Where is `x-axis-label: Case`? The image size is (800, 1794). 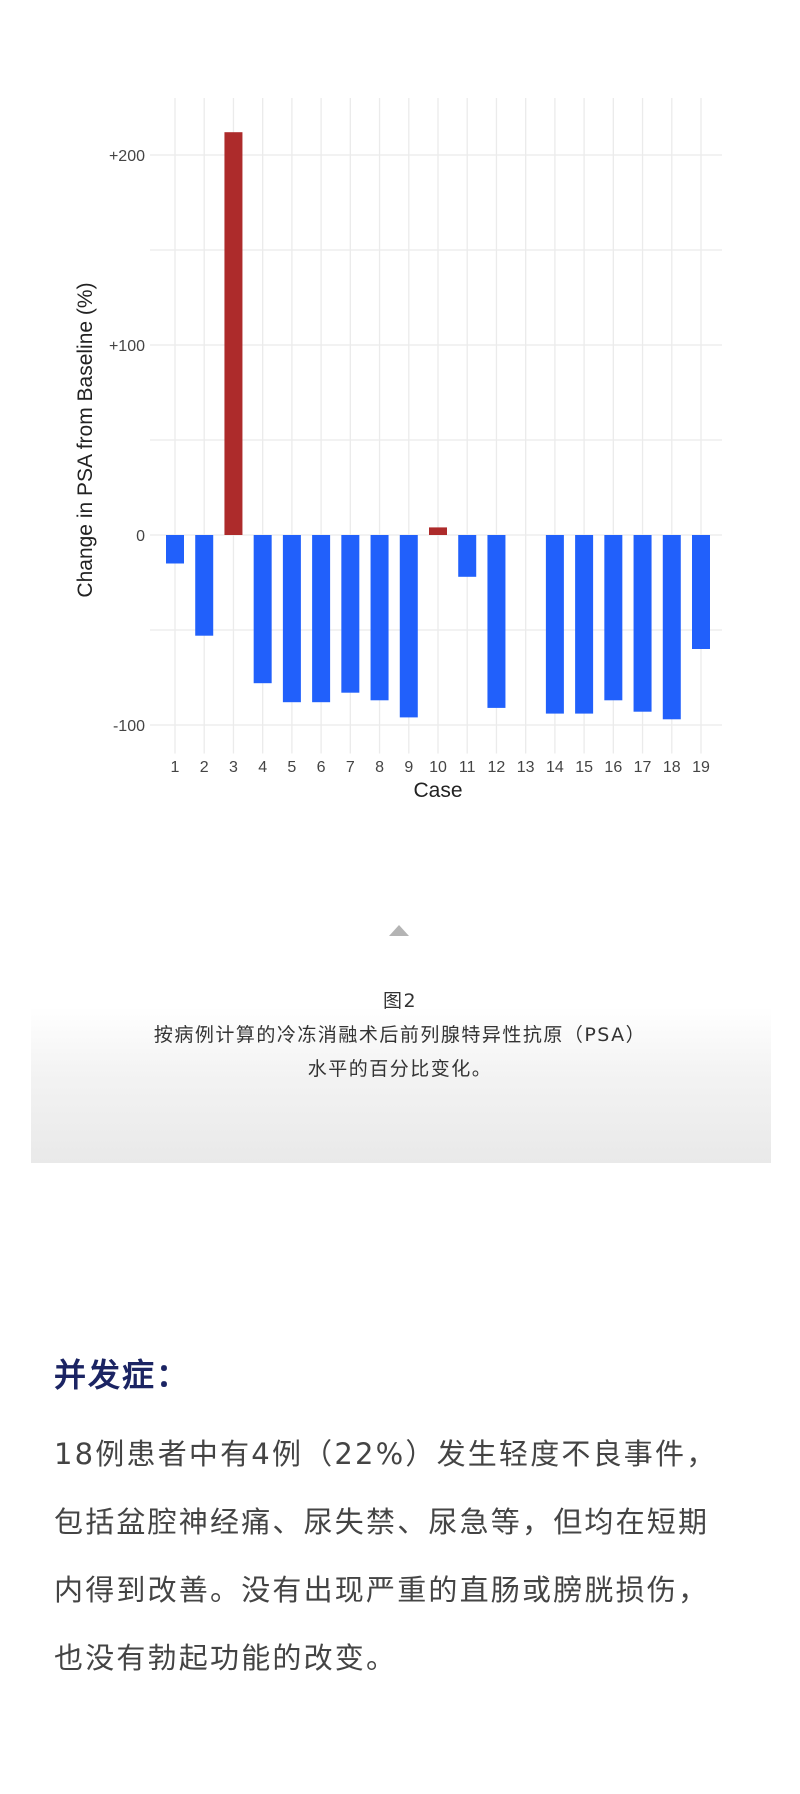
x-axis-label: Case is located at coordinates (437, 790).